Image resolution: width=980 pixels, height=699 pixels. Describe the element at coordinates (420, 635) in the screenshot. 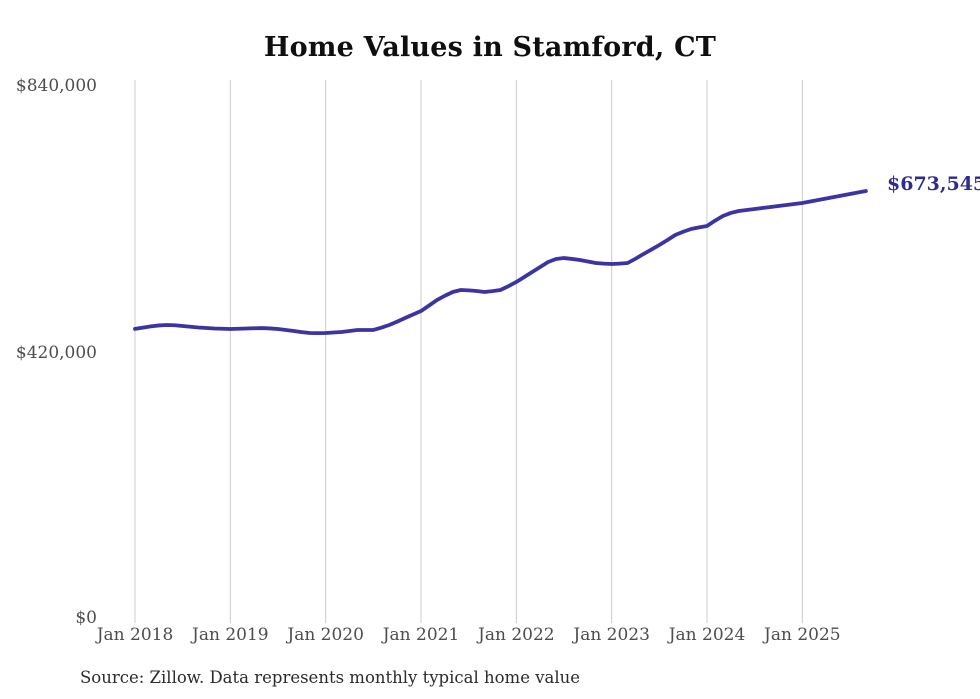

I see `x-tick-label: Jan 2021` at that location.